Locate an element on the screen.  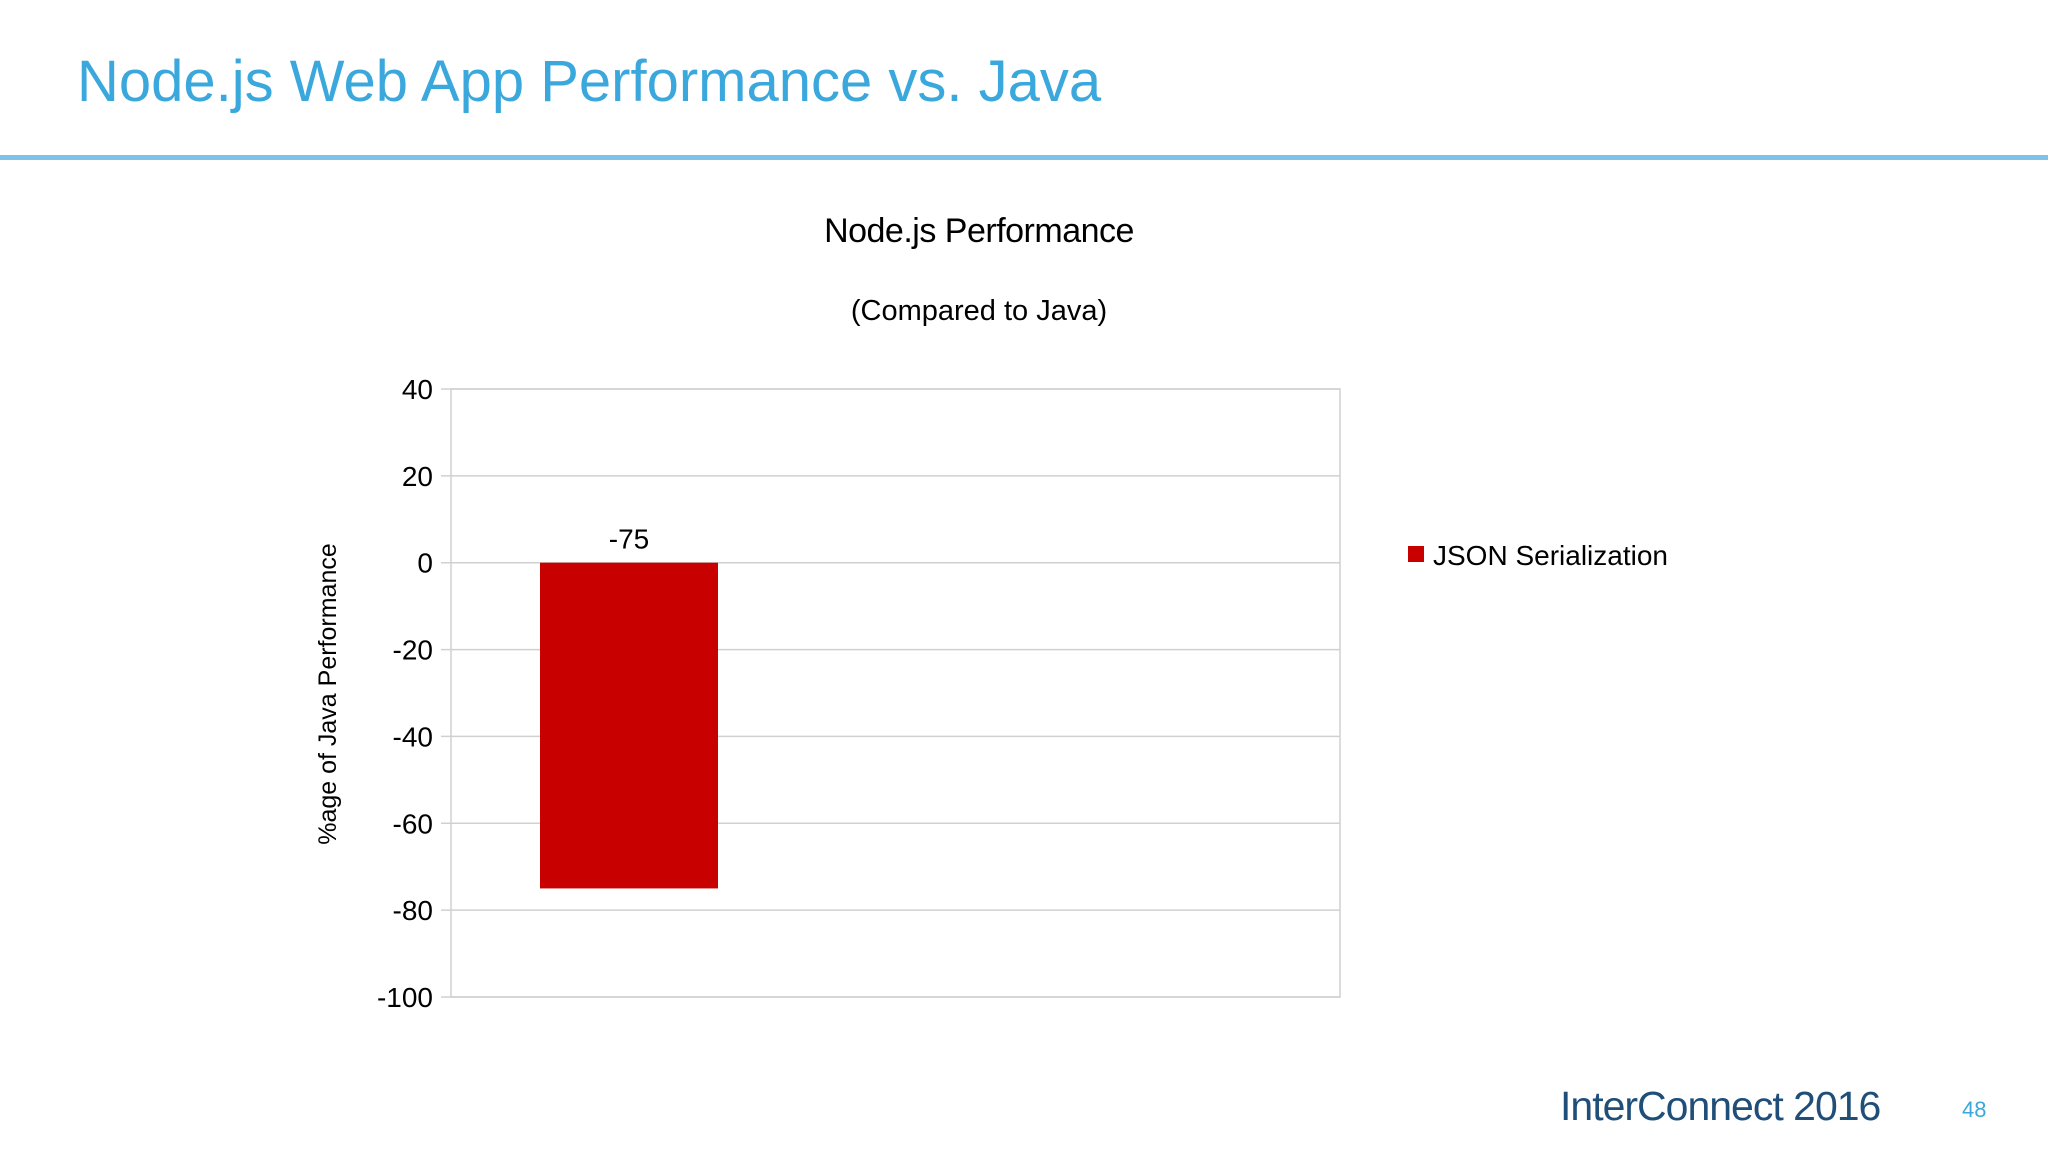
title-divider is located at coordinates (1024, 157).